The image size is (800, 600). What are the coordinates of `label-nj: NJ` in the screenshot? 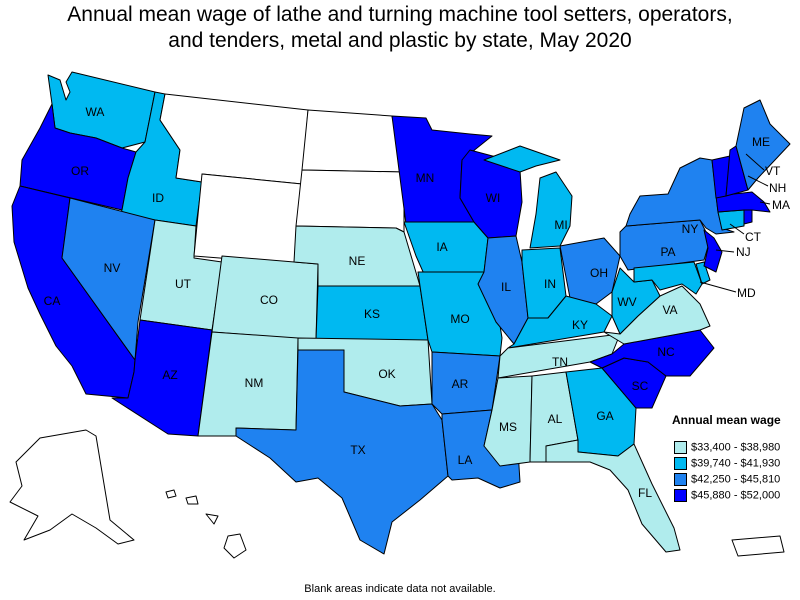 It's located at (743, 252).